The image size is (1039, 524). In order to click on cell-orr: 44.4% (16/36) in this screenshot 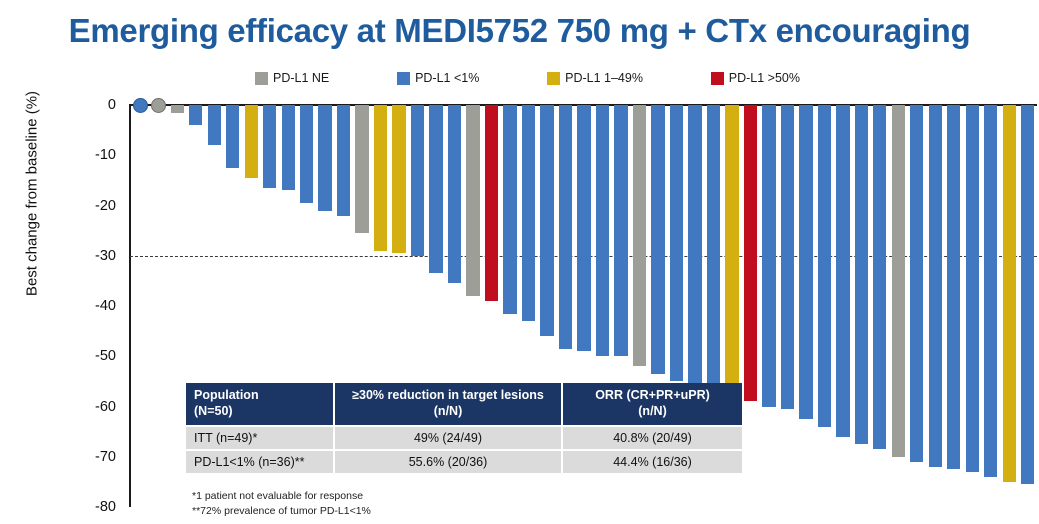, I will do `click(652, 461)`.